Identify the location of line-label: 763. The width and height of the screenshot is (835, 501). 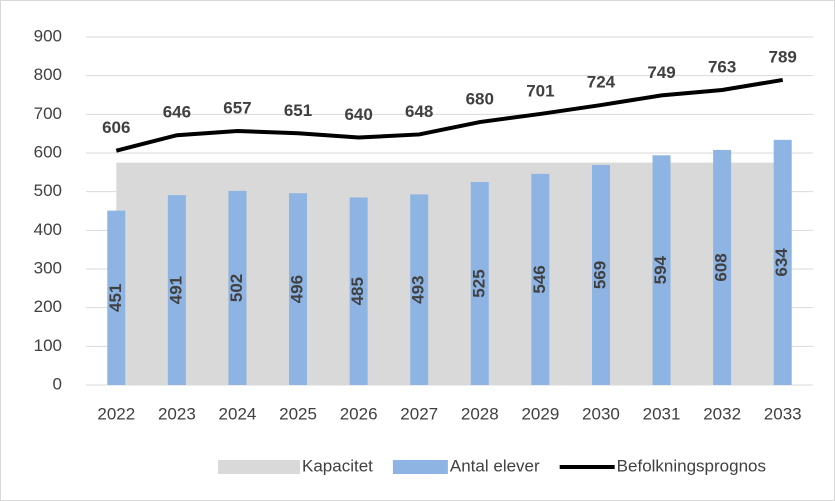
(722, 66).